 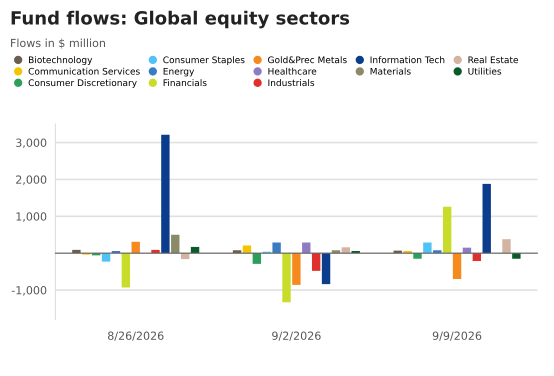 I want to click on legend-label: Materials, so click(x=390, y=71).